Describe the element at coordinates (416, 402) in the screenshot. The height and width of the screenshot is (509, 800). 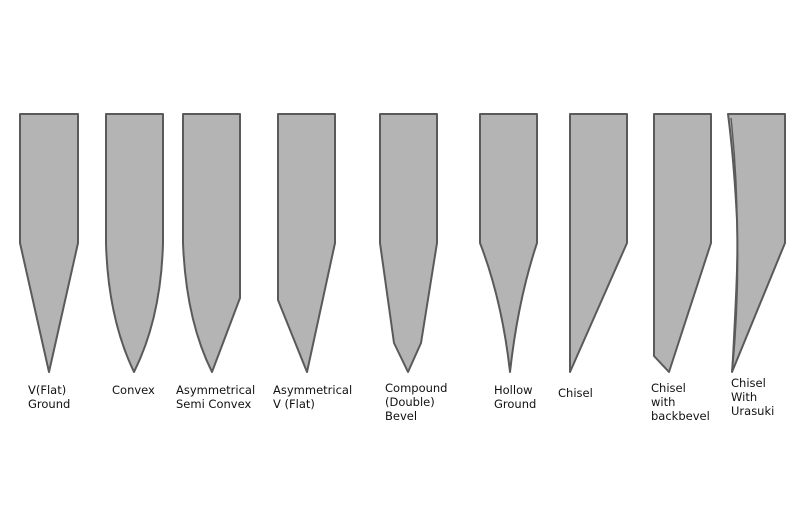
I see `label-compound-double-bevel: Compound (Double) Bevel` at that location.